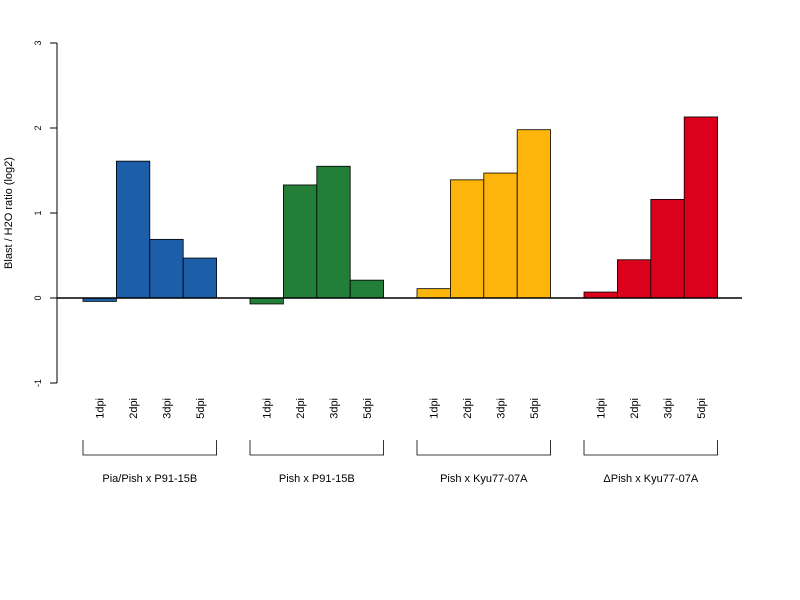  What do you see at coordinates (38, 42) in the screenshot?
I see `y-tick-label: 3` at bounding box center [38, 42].